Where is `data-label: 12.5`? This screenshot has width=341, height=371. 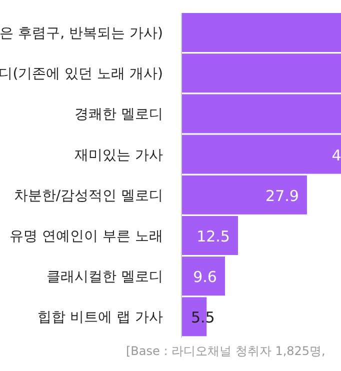
data-label: 12.5 is located at coordinates (213, 237).